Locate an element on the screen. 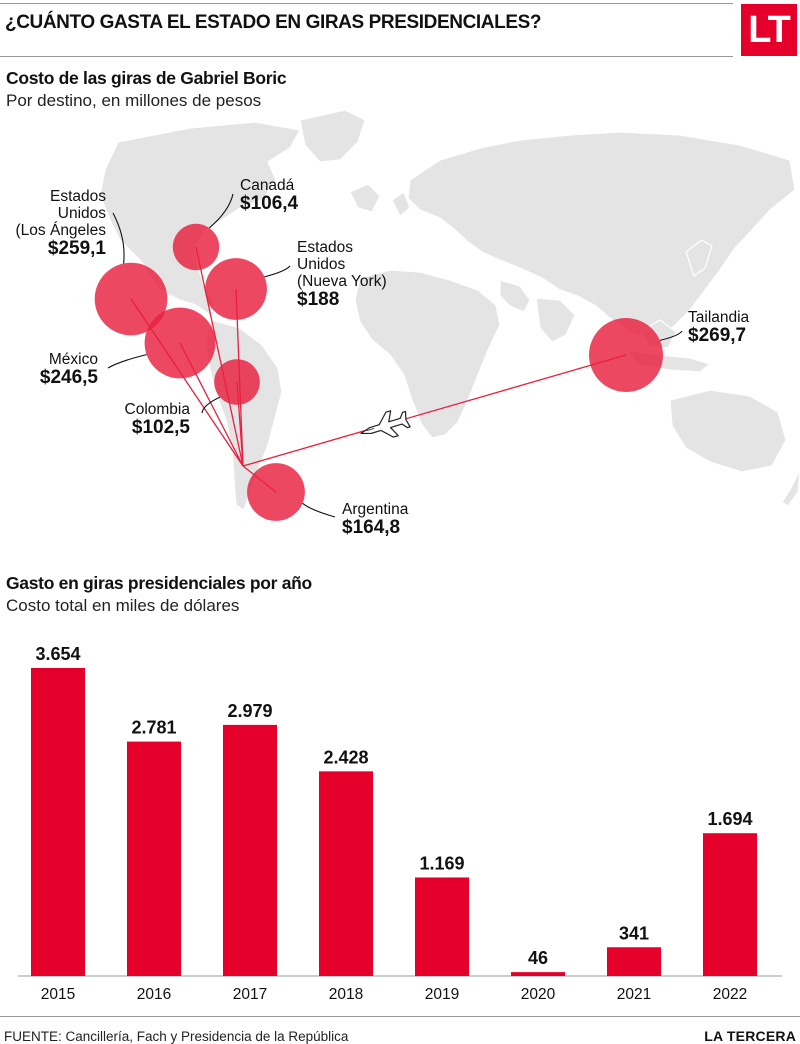 This screenshot has width=800, height=1044. dest-value-canada: $106,4 is located at coordinates (269, 203).